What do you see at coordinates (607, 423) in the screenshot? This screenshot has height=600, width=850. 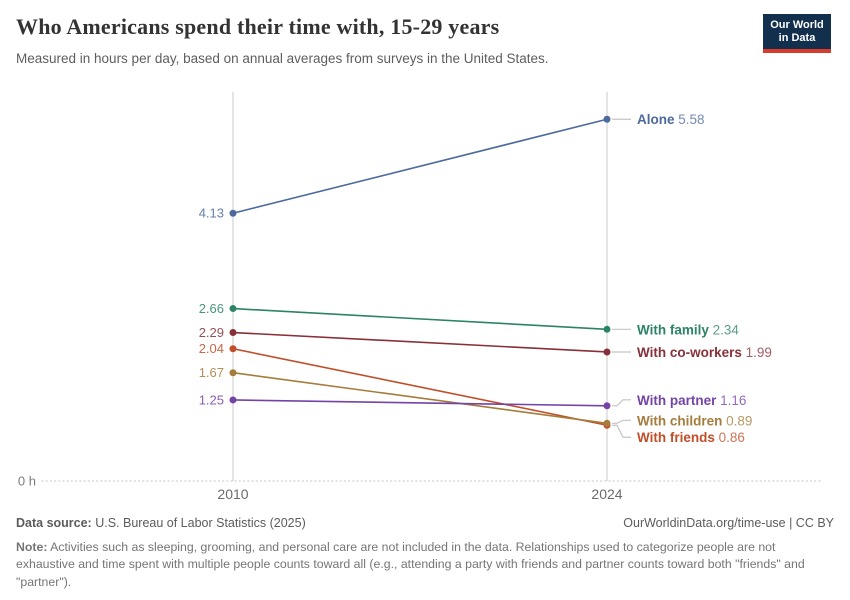 I see `series-point-with-children-end` at bounding box center [607, 423].